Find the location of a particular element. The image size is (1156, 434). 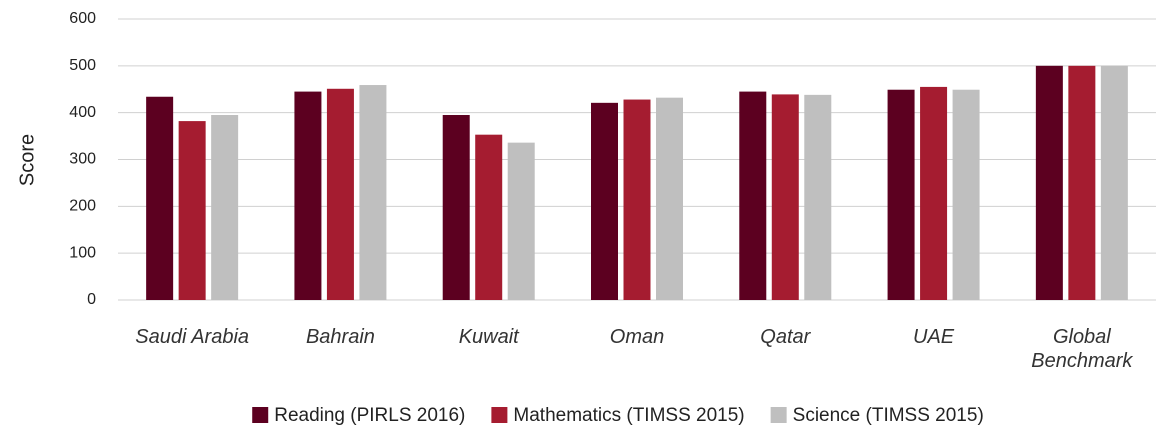

y-axis-label: Score is located at coordinates (27, 160).